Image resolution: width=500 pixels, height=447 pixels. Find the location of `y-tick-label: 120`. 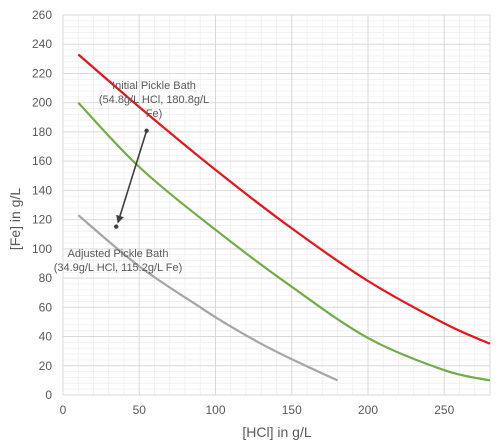

y-tick-label: 120 is located at coordinates (42, 220).